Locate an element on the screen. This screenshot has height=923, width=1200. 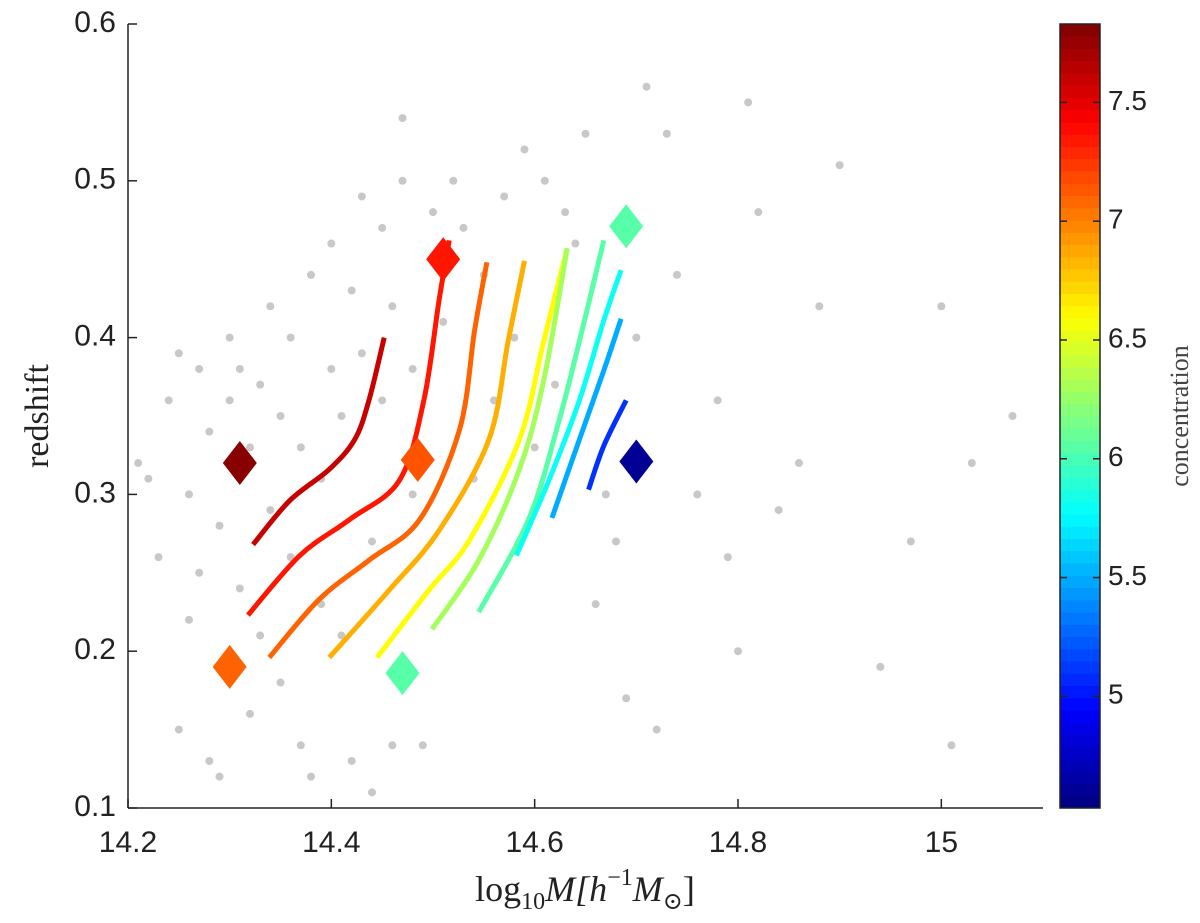
colorbar-tick-label: 6.5 is located at coordinates (1127, 337).